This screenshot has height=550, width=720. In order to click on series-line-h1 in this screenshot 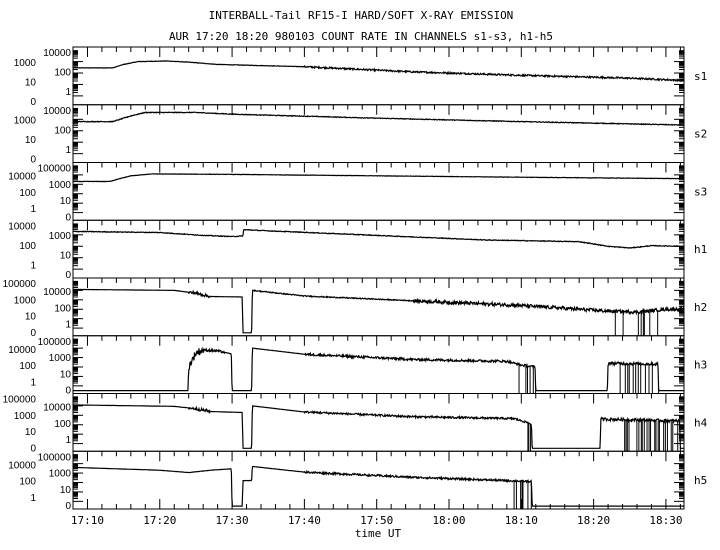, I will do `click(378, 239)`.